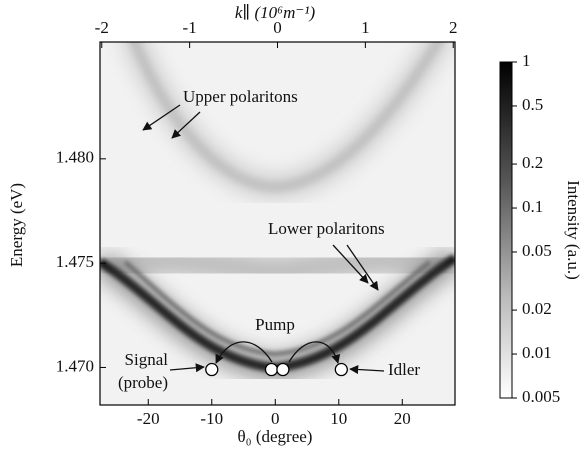 This screenshot has height=464, width=587. Describe the element at coordinates (532, 104) in the screenshot. I see `colorbar-tick-label: 0.5` at that location.